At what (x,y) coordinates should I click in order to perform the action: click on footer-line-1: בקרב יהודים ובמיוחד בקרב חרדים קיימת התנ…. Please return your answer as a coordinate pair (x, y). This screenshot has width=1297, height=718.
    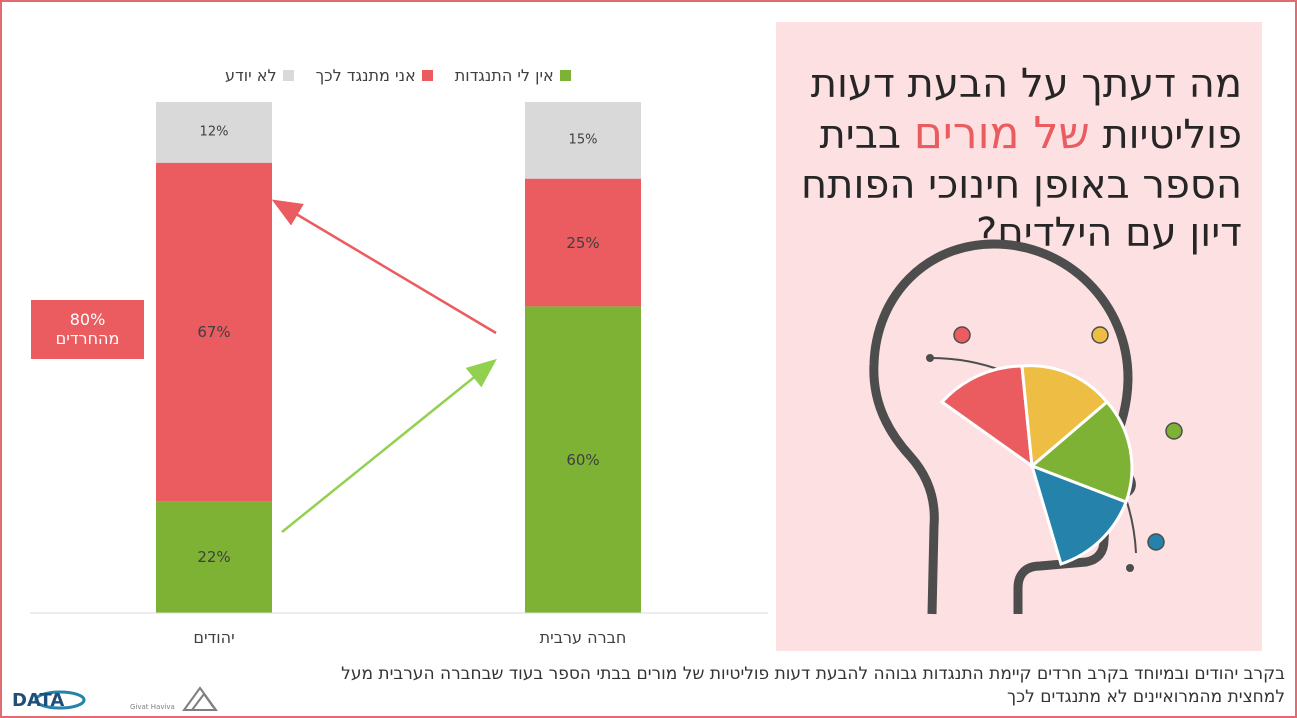
    Looking at the image, I should click on (813, 674).